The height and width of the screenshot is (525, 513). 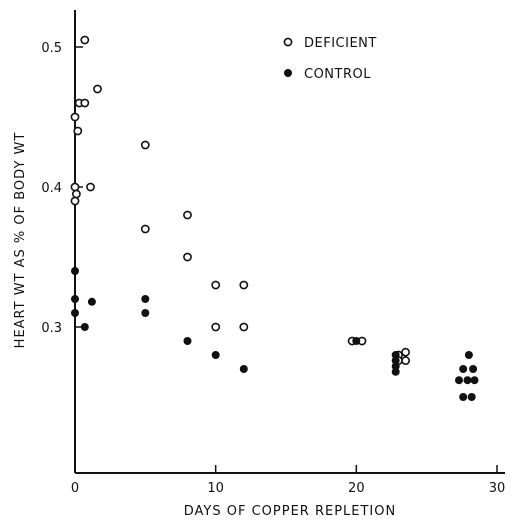 I want to click on y-ticks: 0.3 0.4 0.5, so click(x=62, y=188).